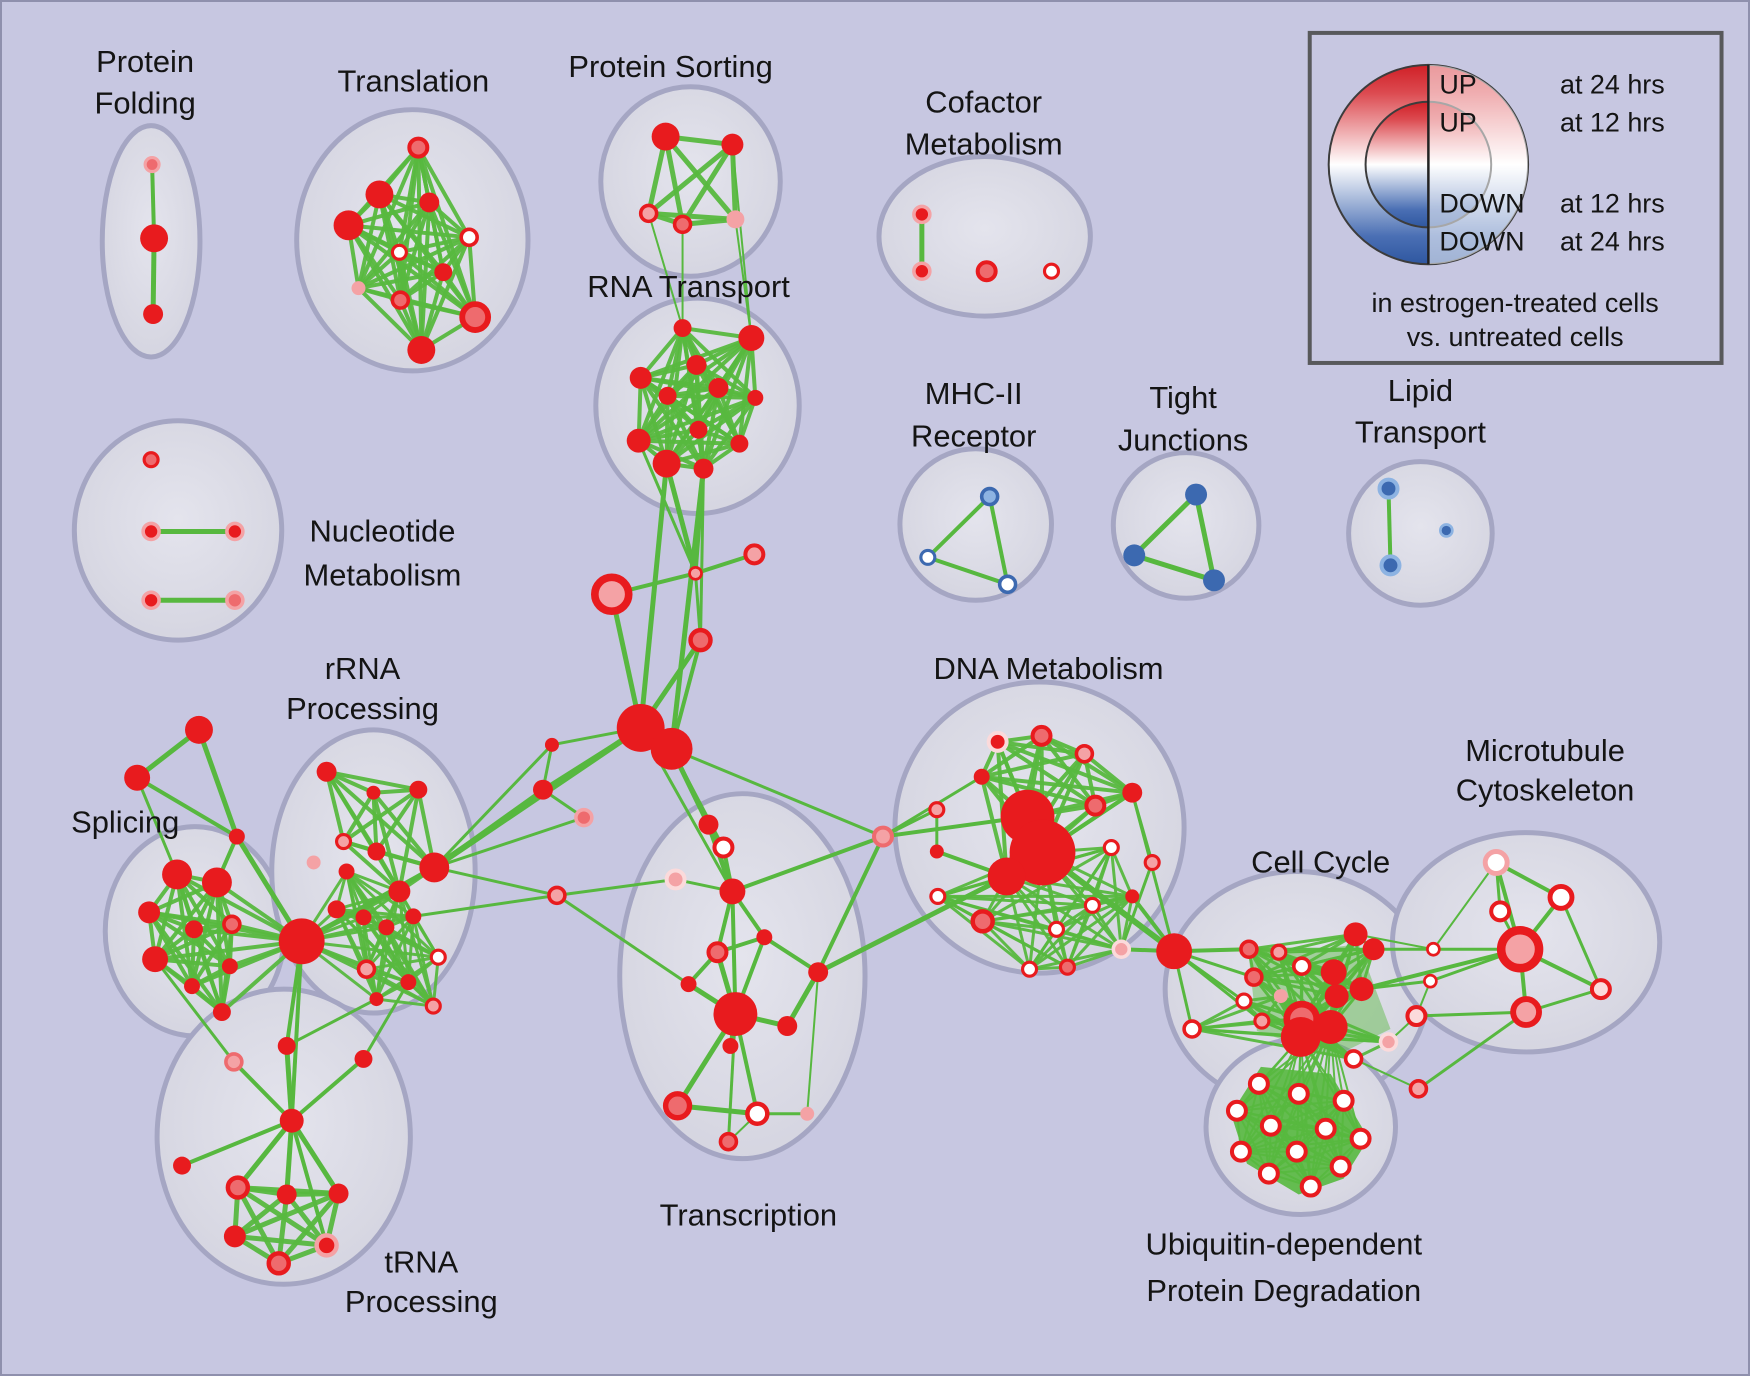 The image size is (1750, 1376). What do you see at coordinates (286, 1045) in the screenshot?
I see `gene-node-rrb1` at bounding box center [286, 1045].